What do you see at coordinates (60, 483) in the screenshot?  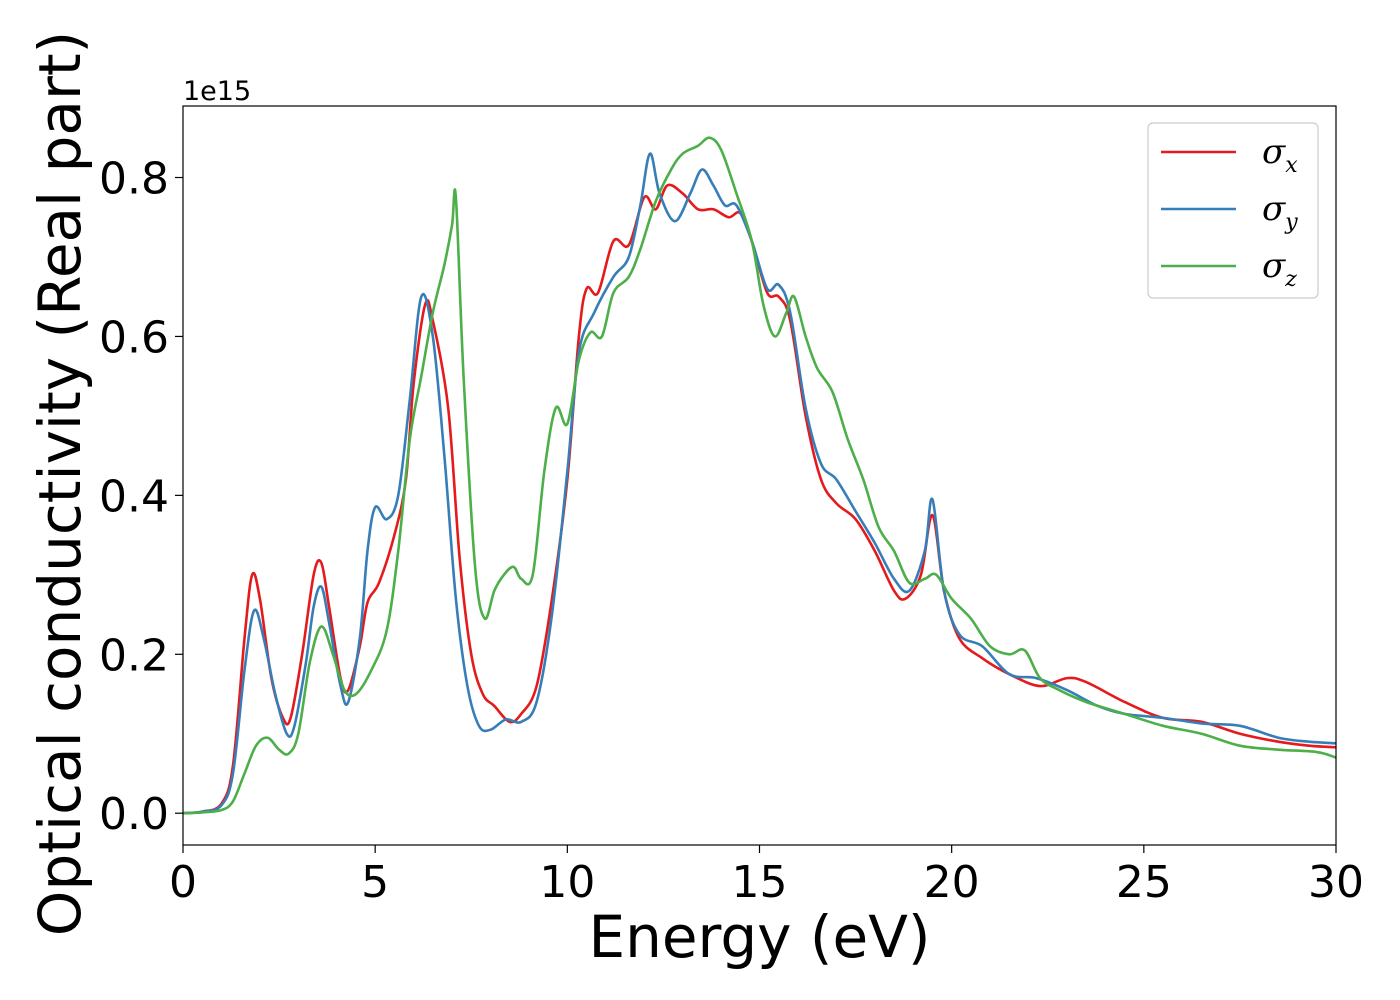 I see `y-axis-title: Optical conductivity (Real part)` at bounding box center [60, 483].